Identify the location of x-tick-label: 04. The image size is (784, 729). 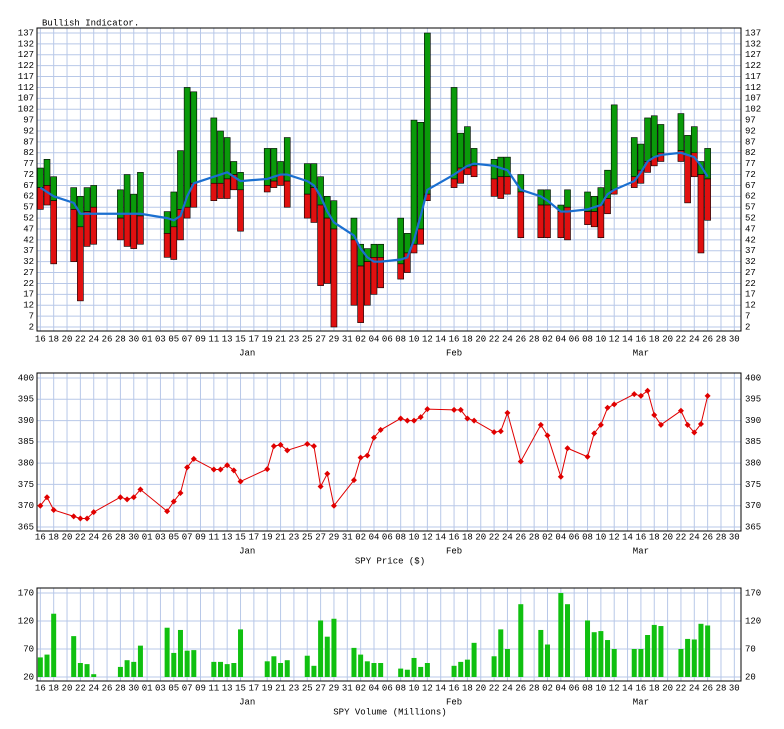
(374, 339).